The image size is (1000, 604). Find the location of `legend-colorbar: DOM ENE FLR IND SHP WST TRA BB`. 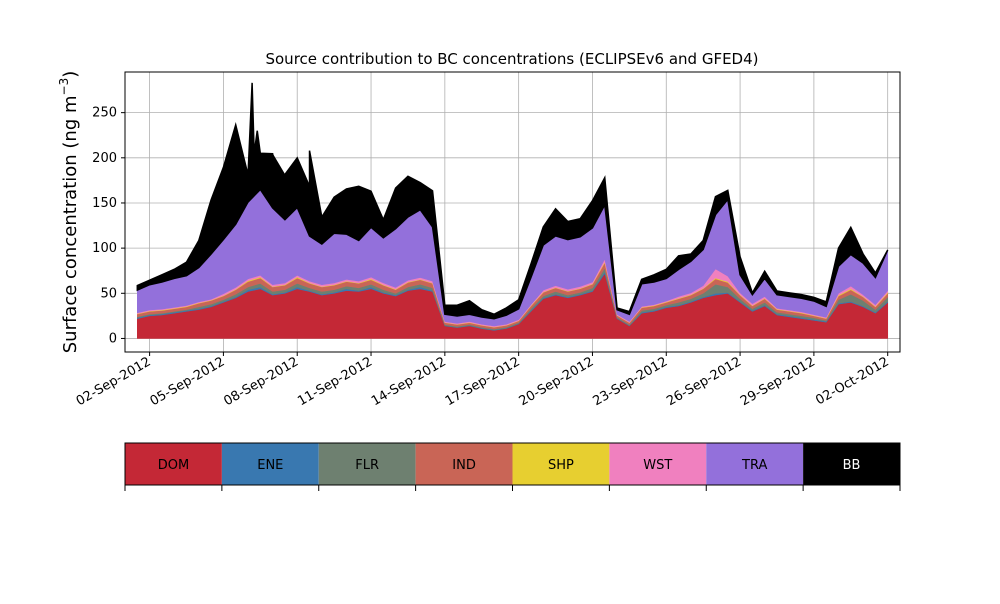

legend-colorbar: DOM ENE FLR IND SHP WST TRA BB is located at coordinates (512, 466).